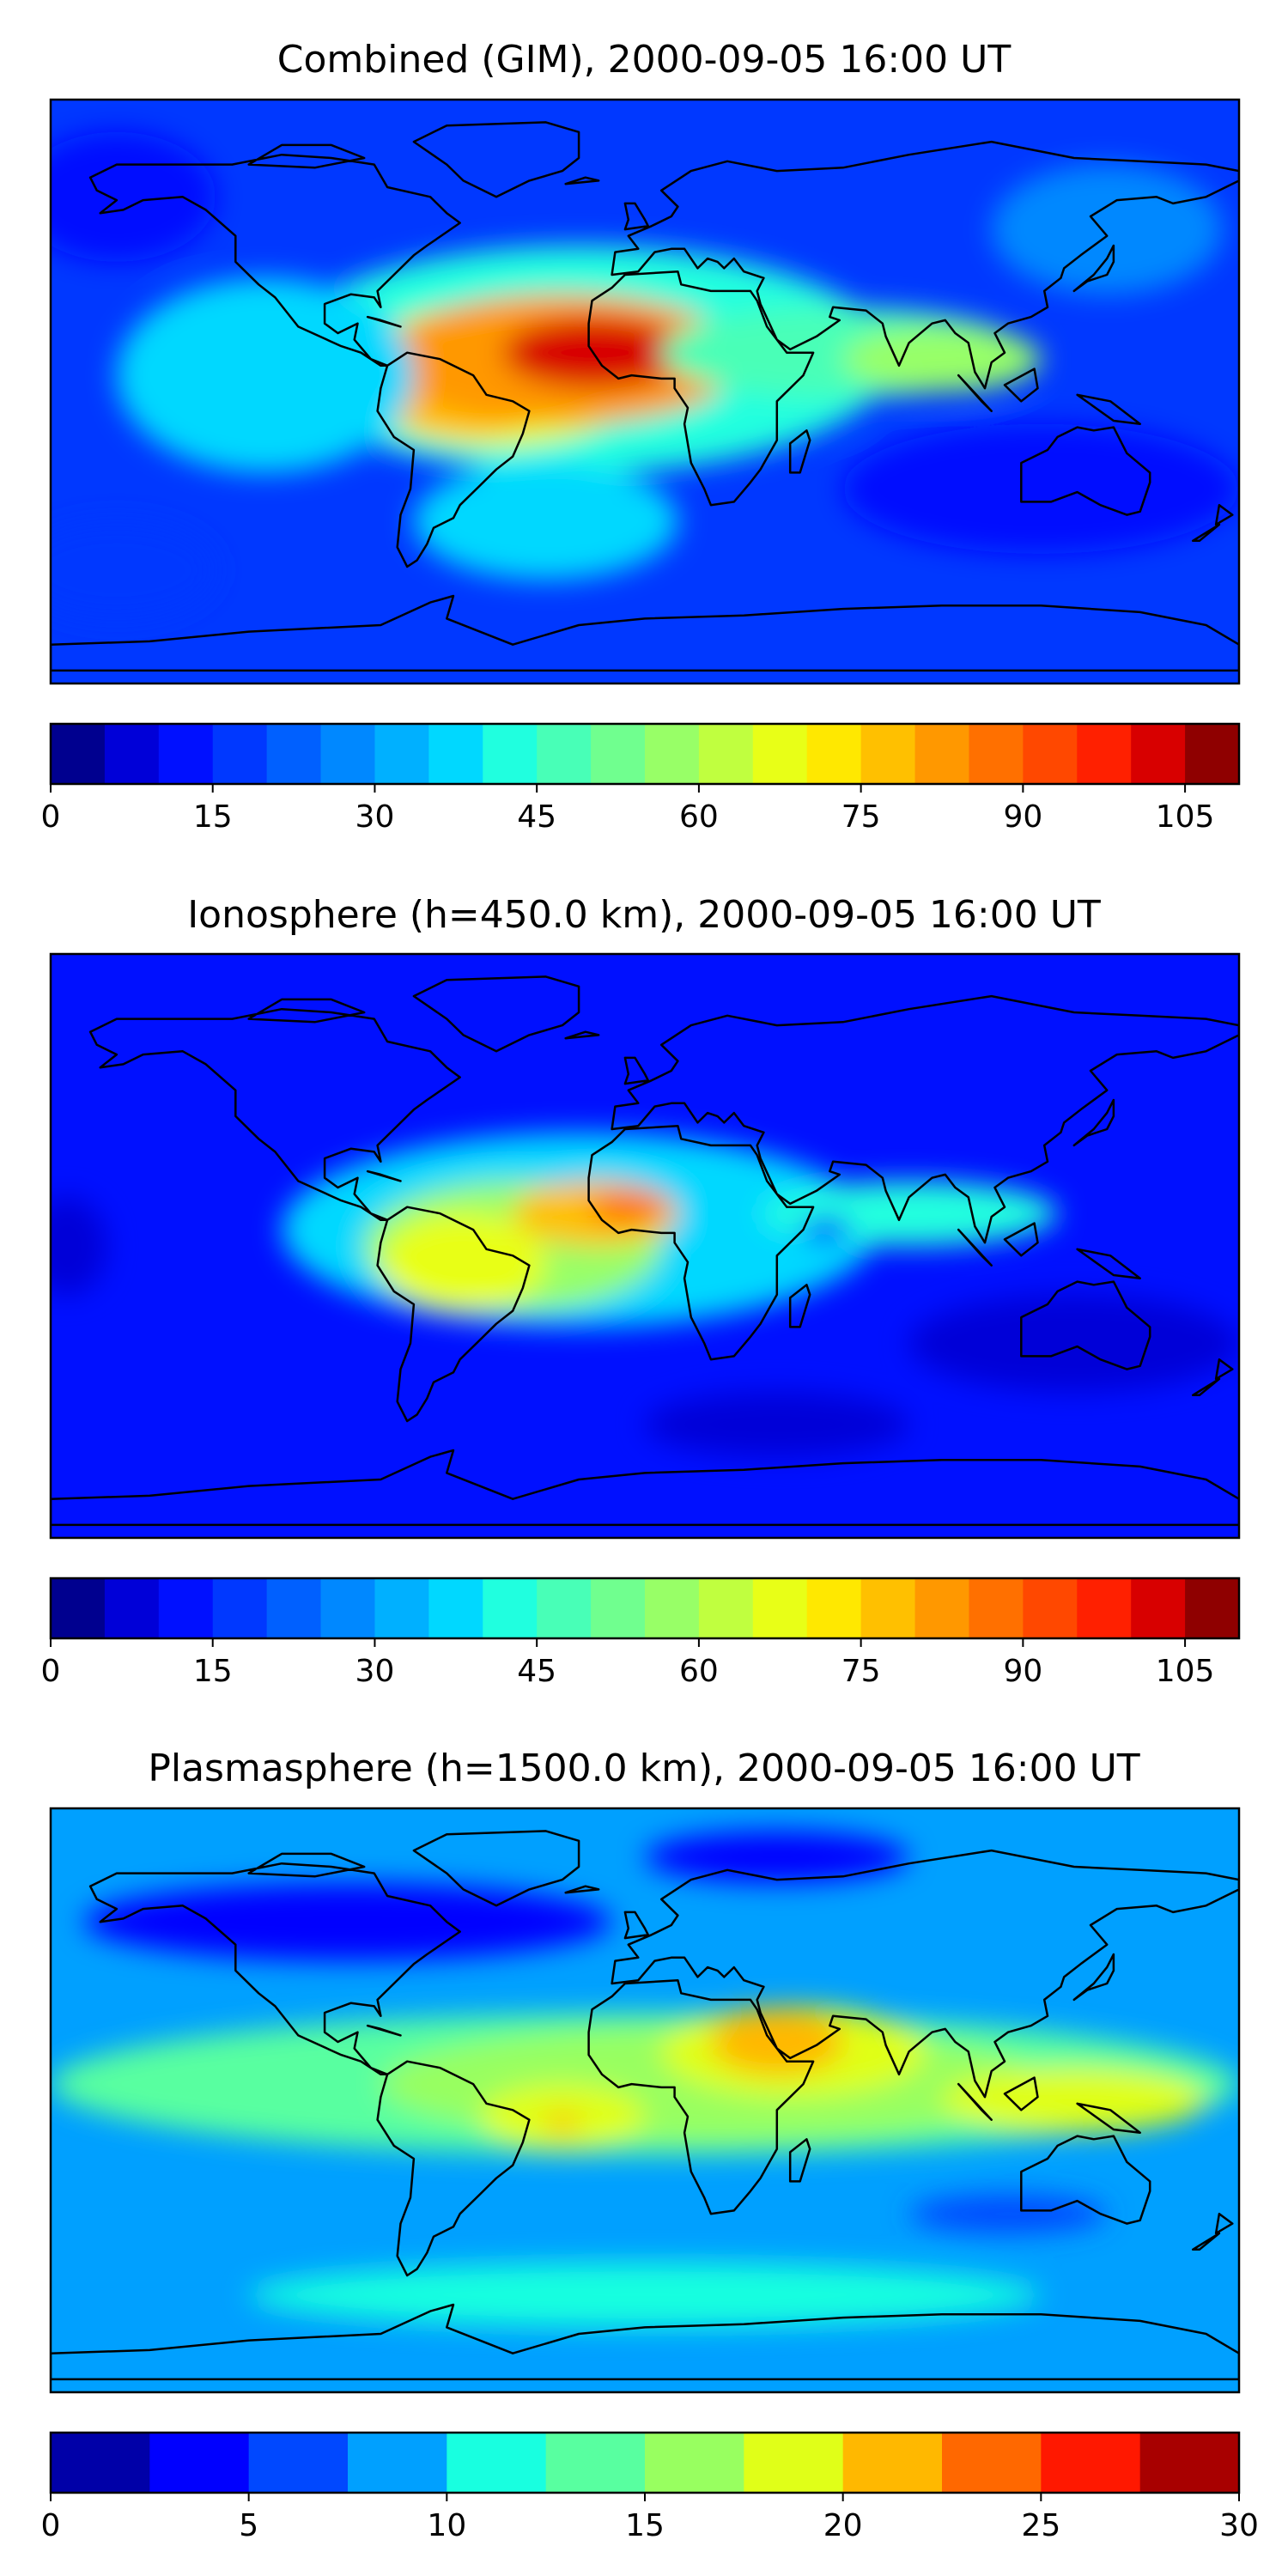 Image resolution: width=1288 pixels, height=2576 pixels. I want to click on colorbar-tick-label: 20, so click(843, 2525).